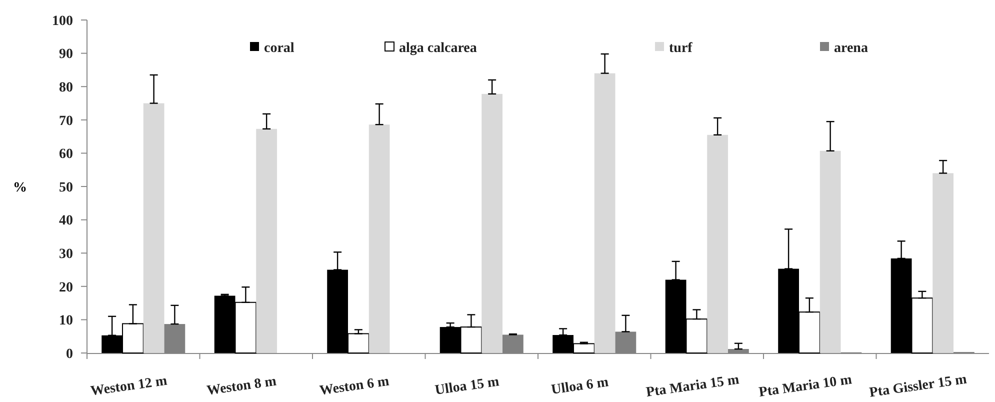 The image size is (995, 402). Describe the element at coordinates (62, 21) in the screenshot. I see `y-tick-label: 100` at that location.